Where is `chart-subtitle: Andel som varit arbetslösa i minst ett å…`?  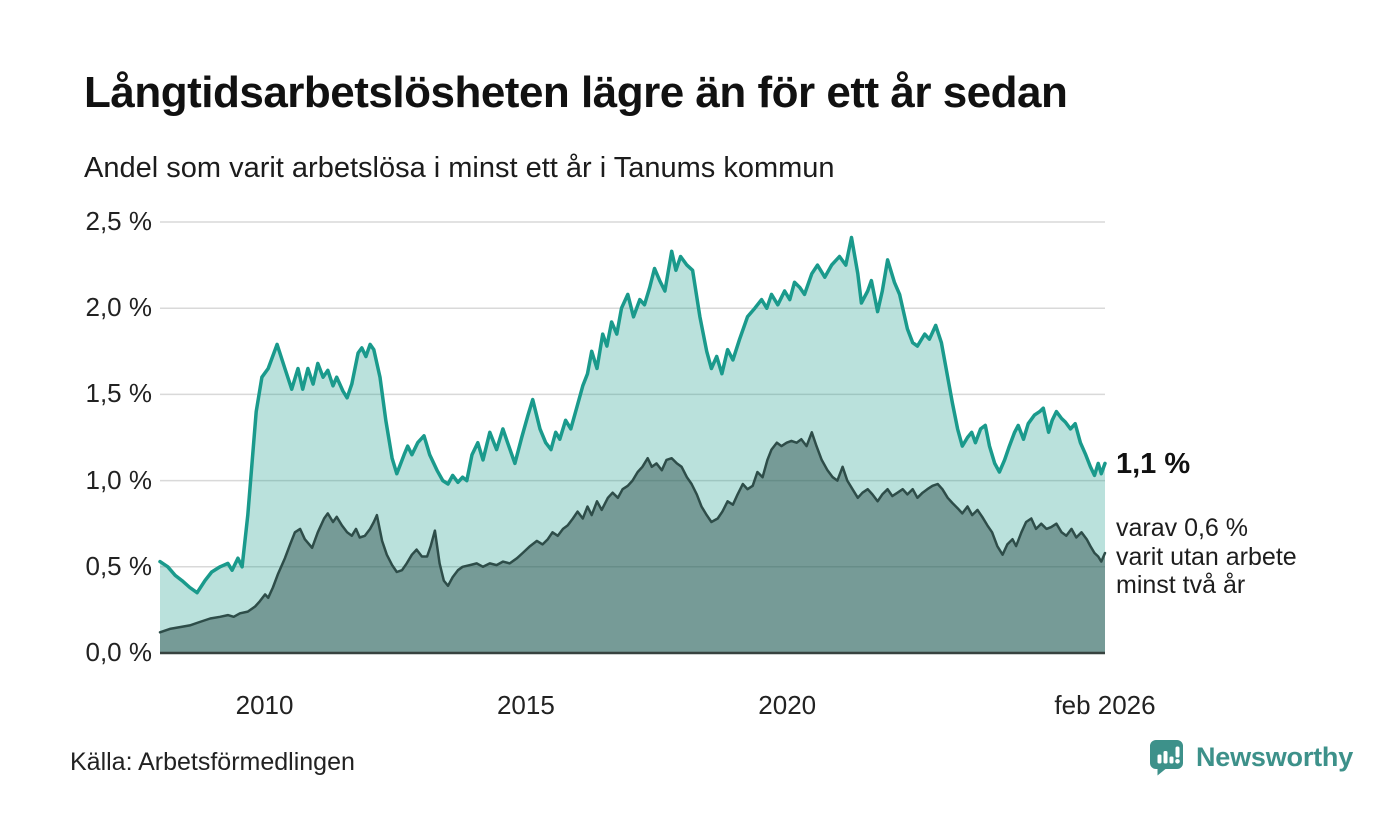
chart-subtitle: Andel som varit arbetslösa i minst ett å… is located at coordinates (459, 168).